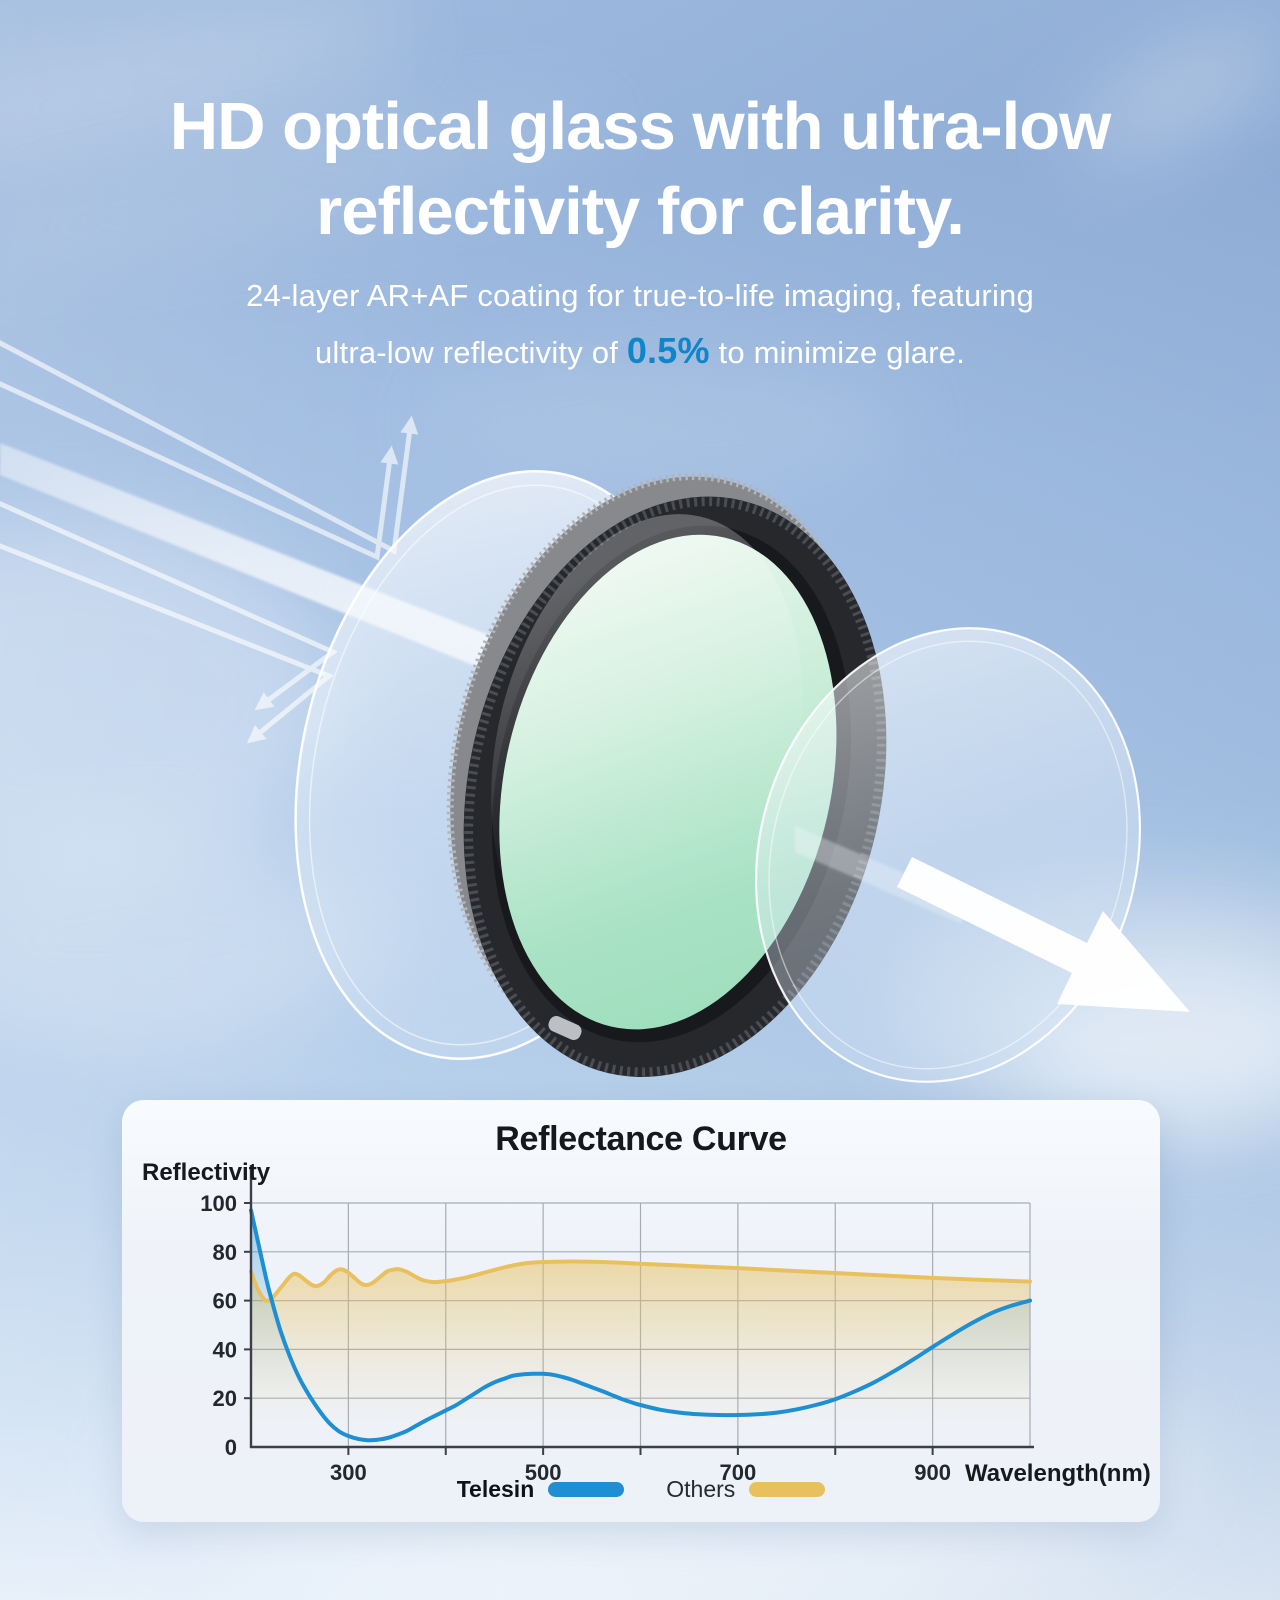 This screenshot has height=1600, width=1280. What do you see at coordinates (470, 352) in the screenshot?
I see `subtitle-line2-prefix: ultra-low reflectivity of` at bounding box center [470, 352].